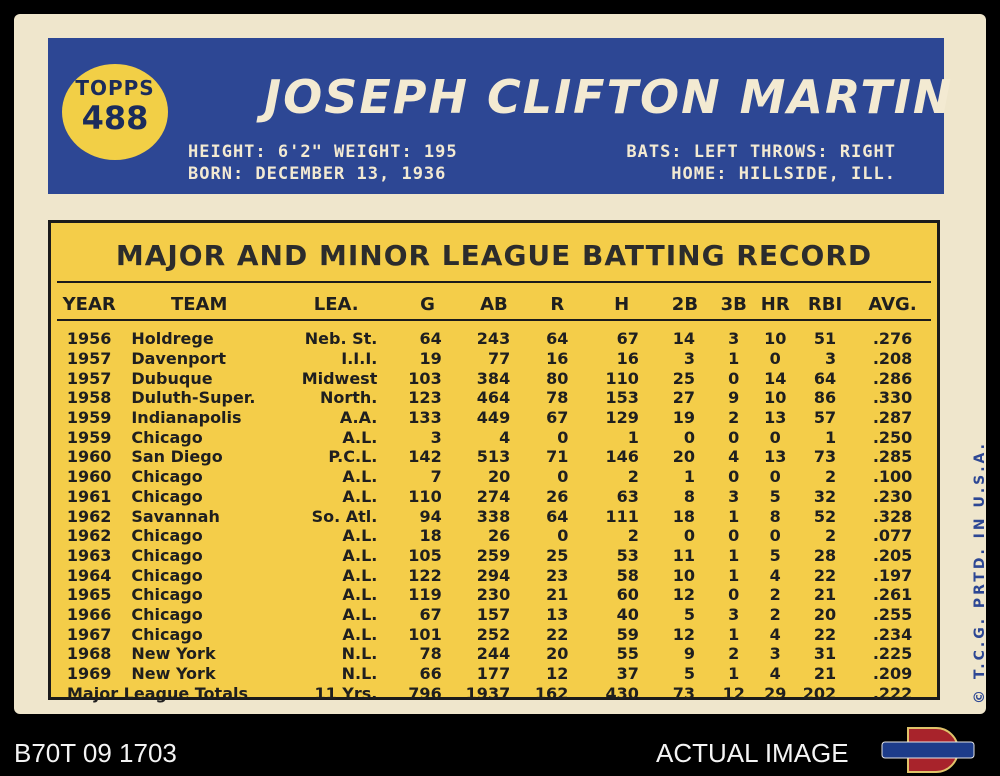 The height and width of the screenshot is (776, 1000). Describe the element at coordinates (825, 575) in the screenshot. I see `table-cell: 22` at that location.